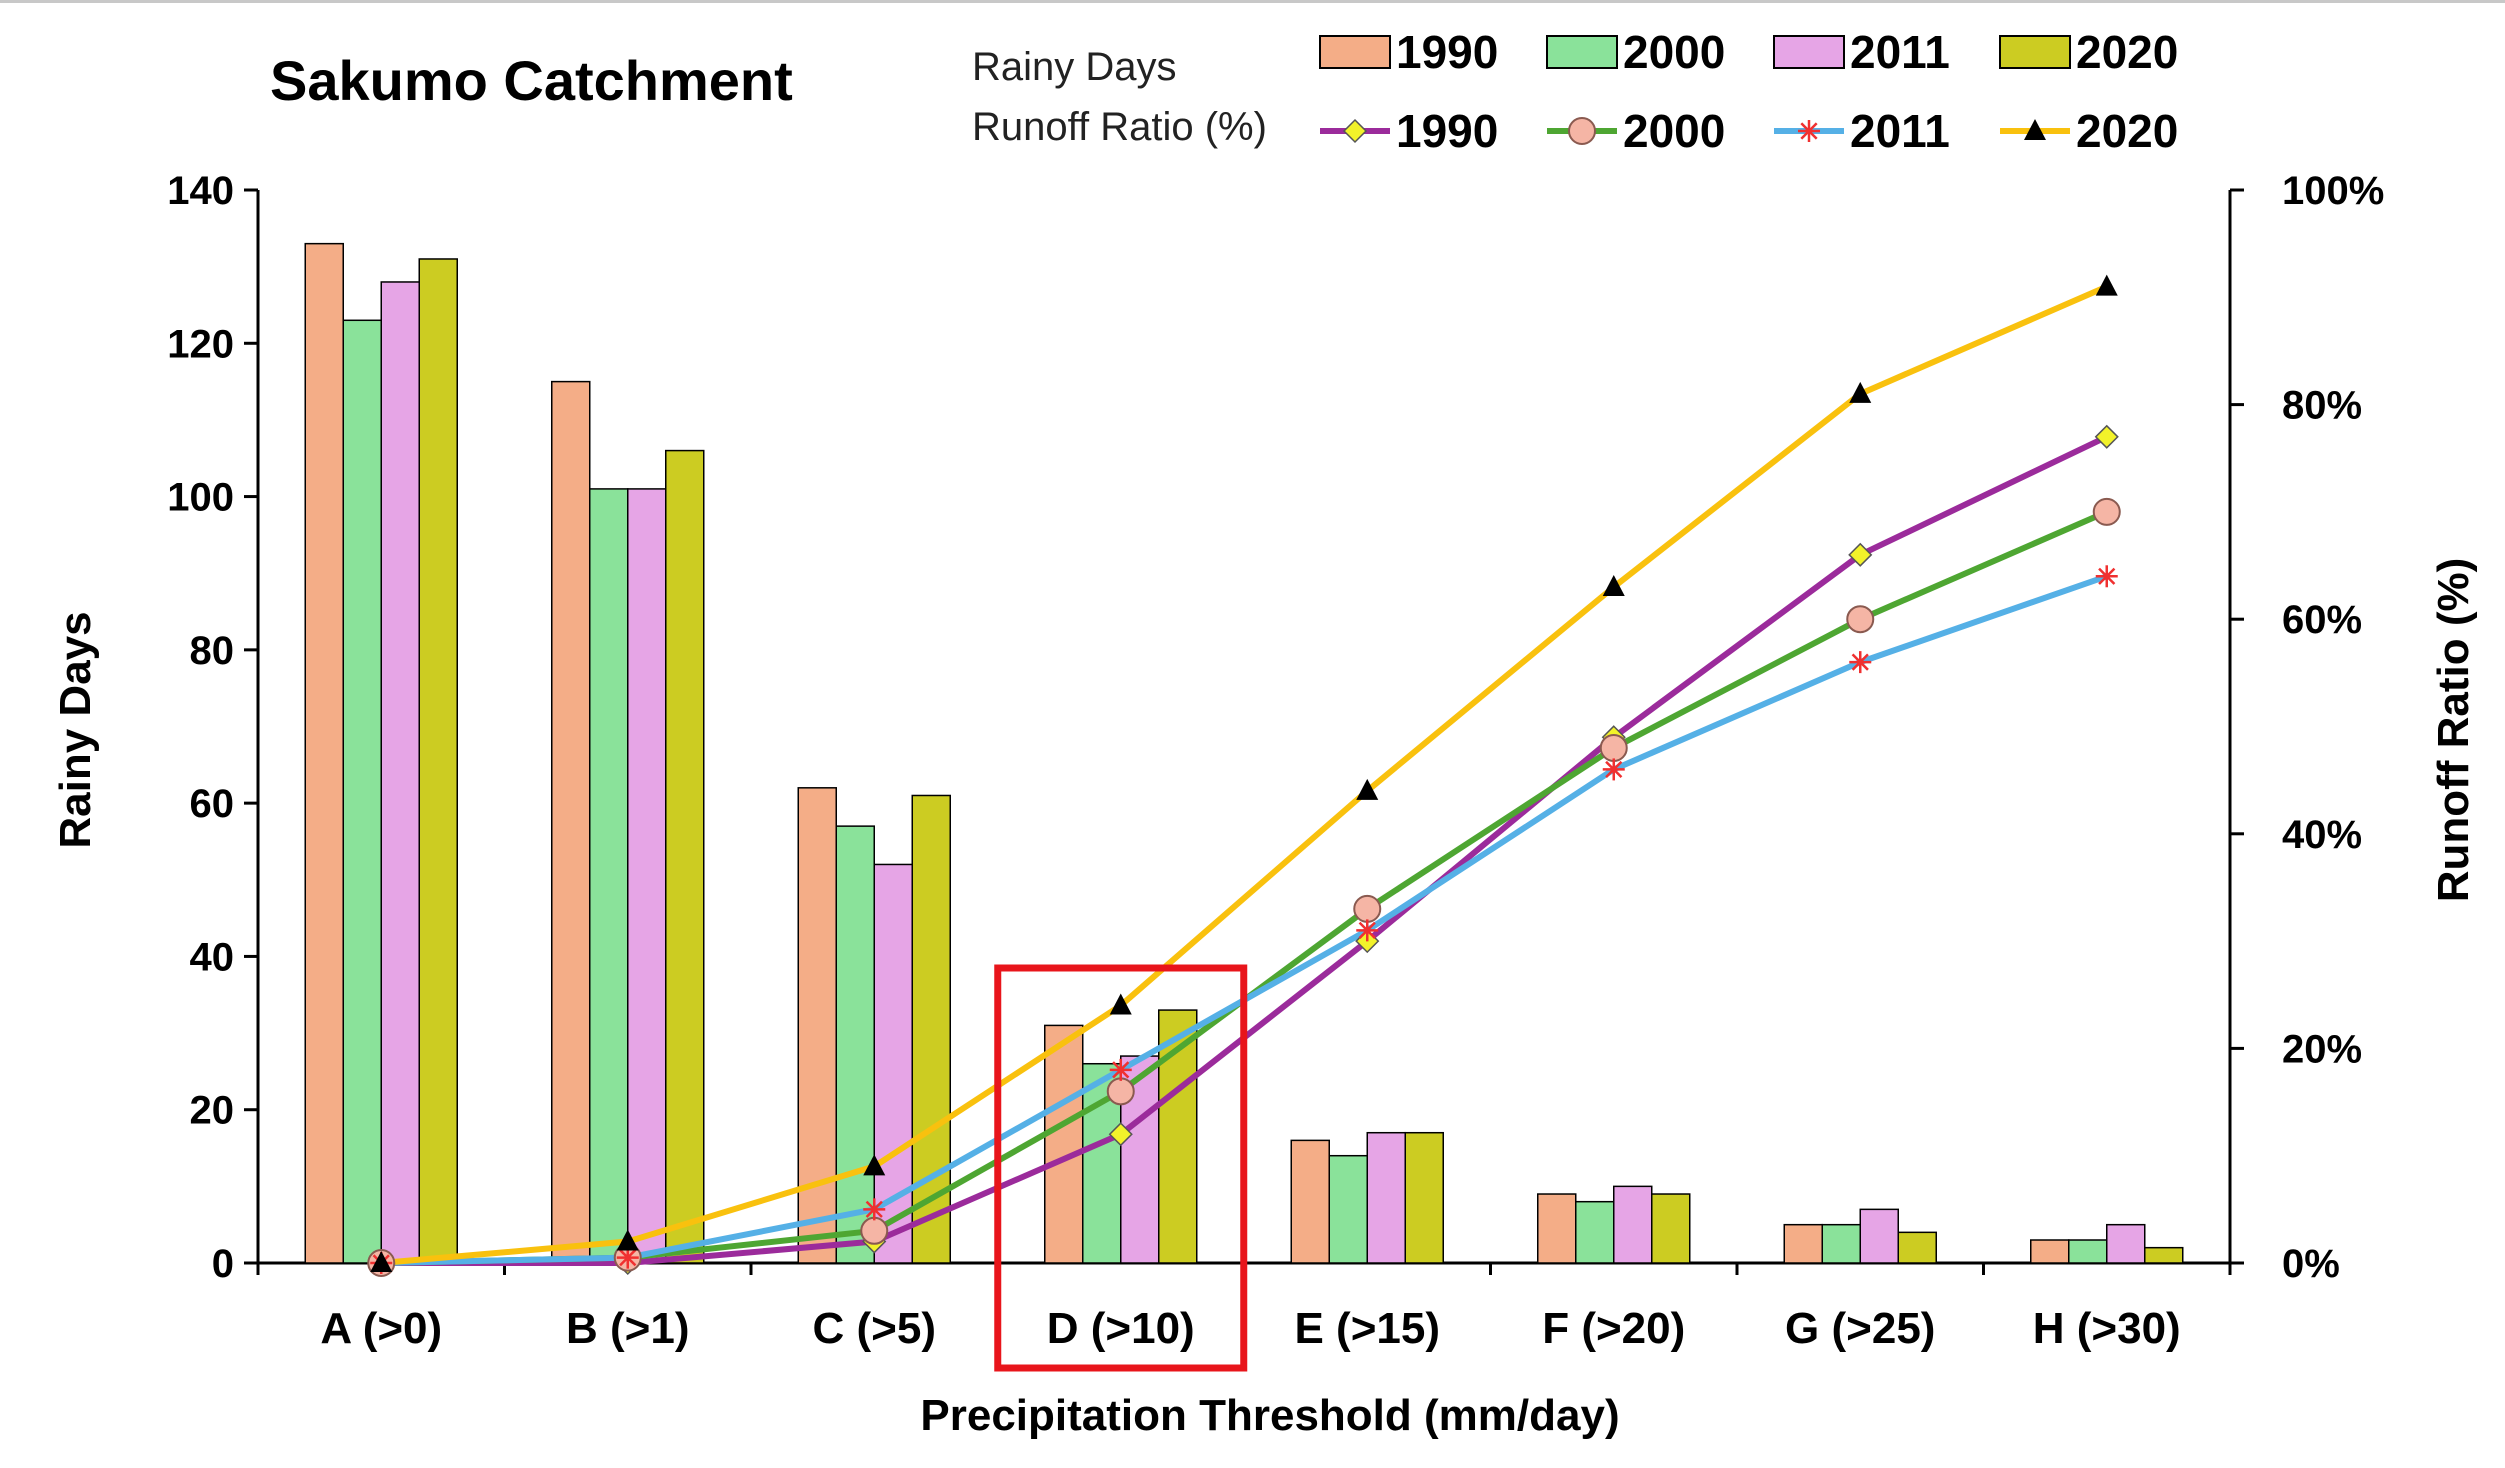  Describe the element at coordinates (1674, 131) in the screenshot. I see `legend-line-label-2000: 2000` at that location.